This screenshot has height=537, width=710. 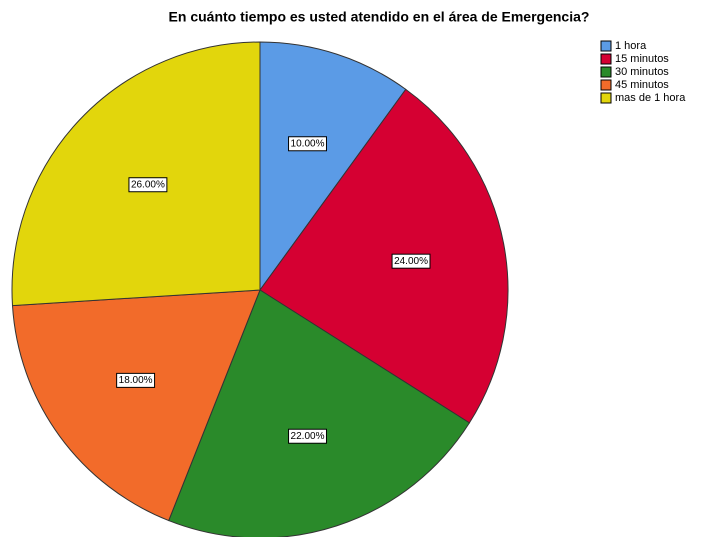 What do you see at coordinates (650, 98) in the screenshot?
I see `legend-label: mas de 1 hora` at bounding box center [650, 98].